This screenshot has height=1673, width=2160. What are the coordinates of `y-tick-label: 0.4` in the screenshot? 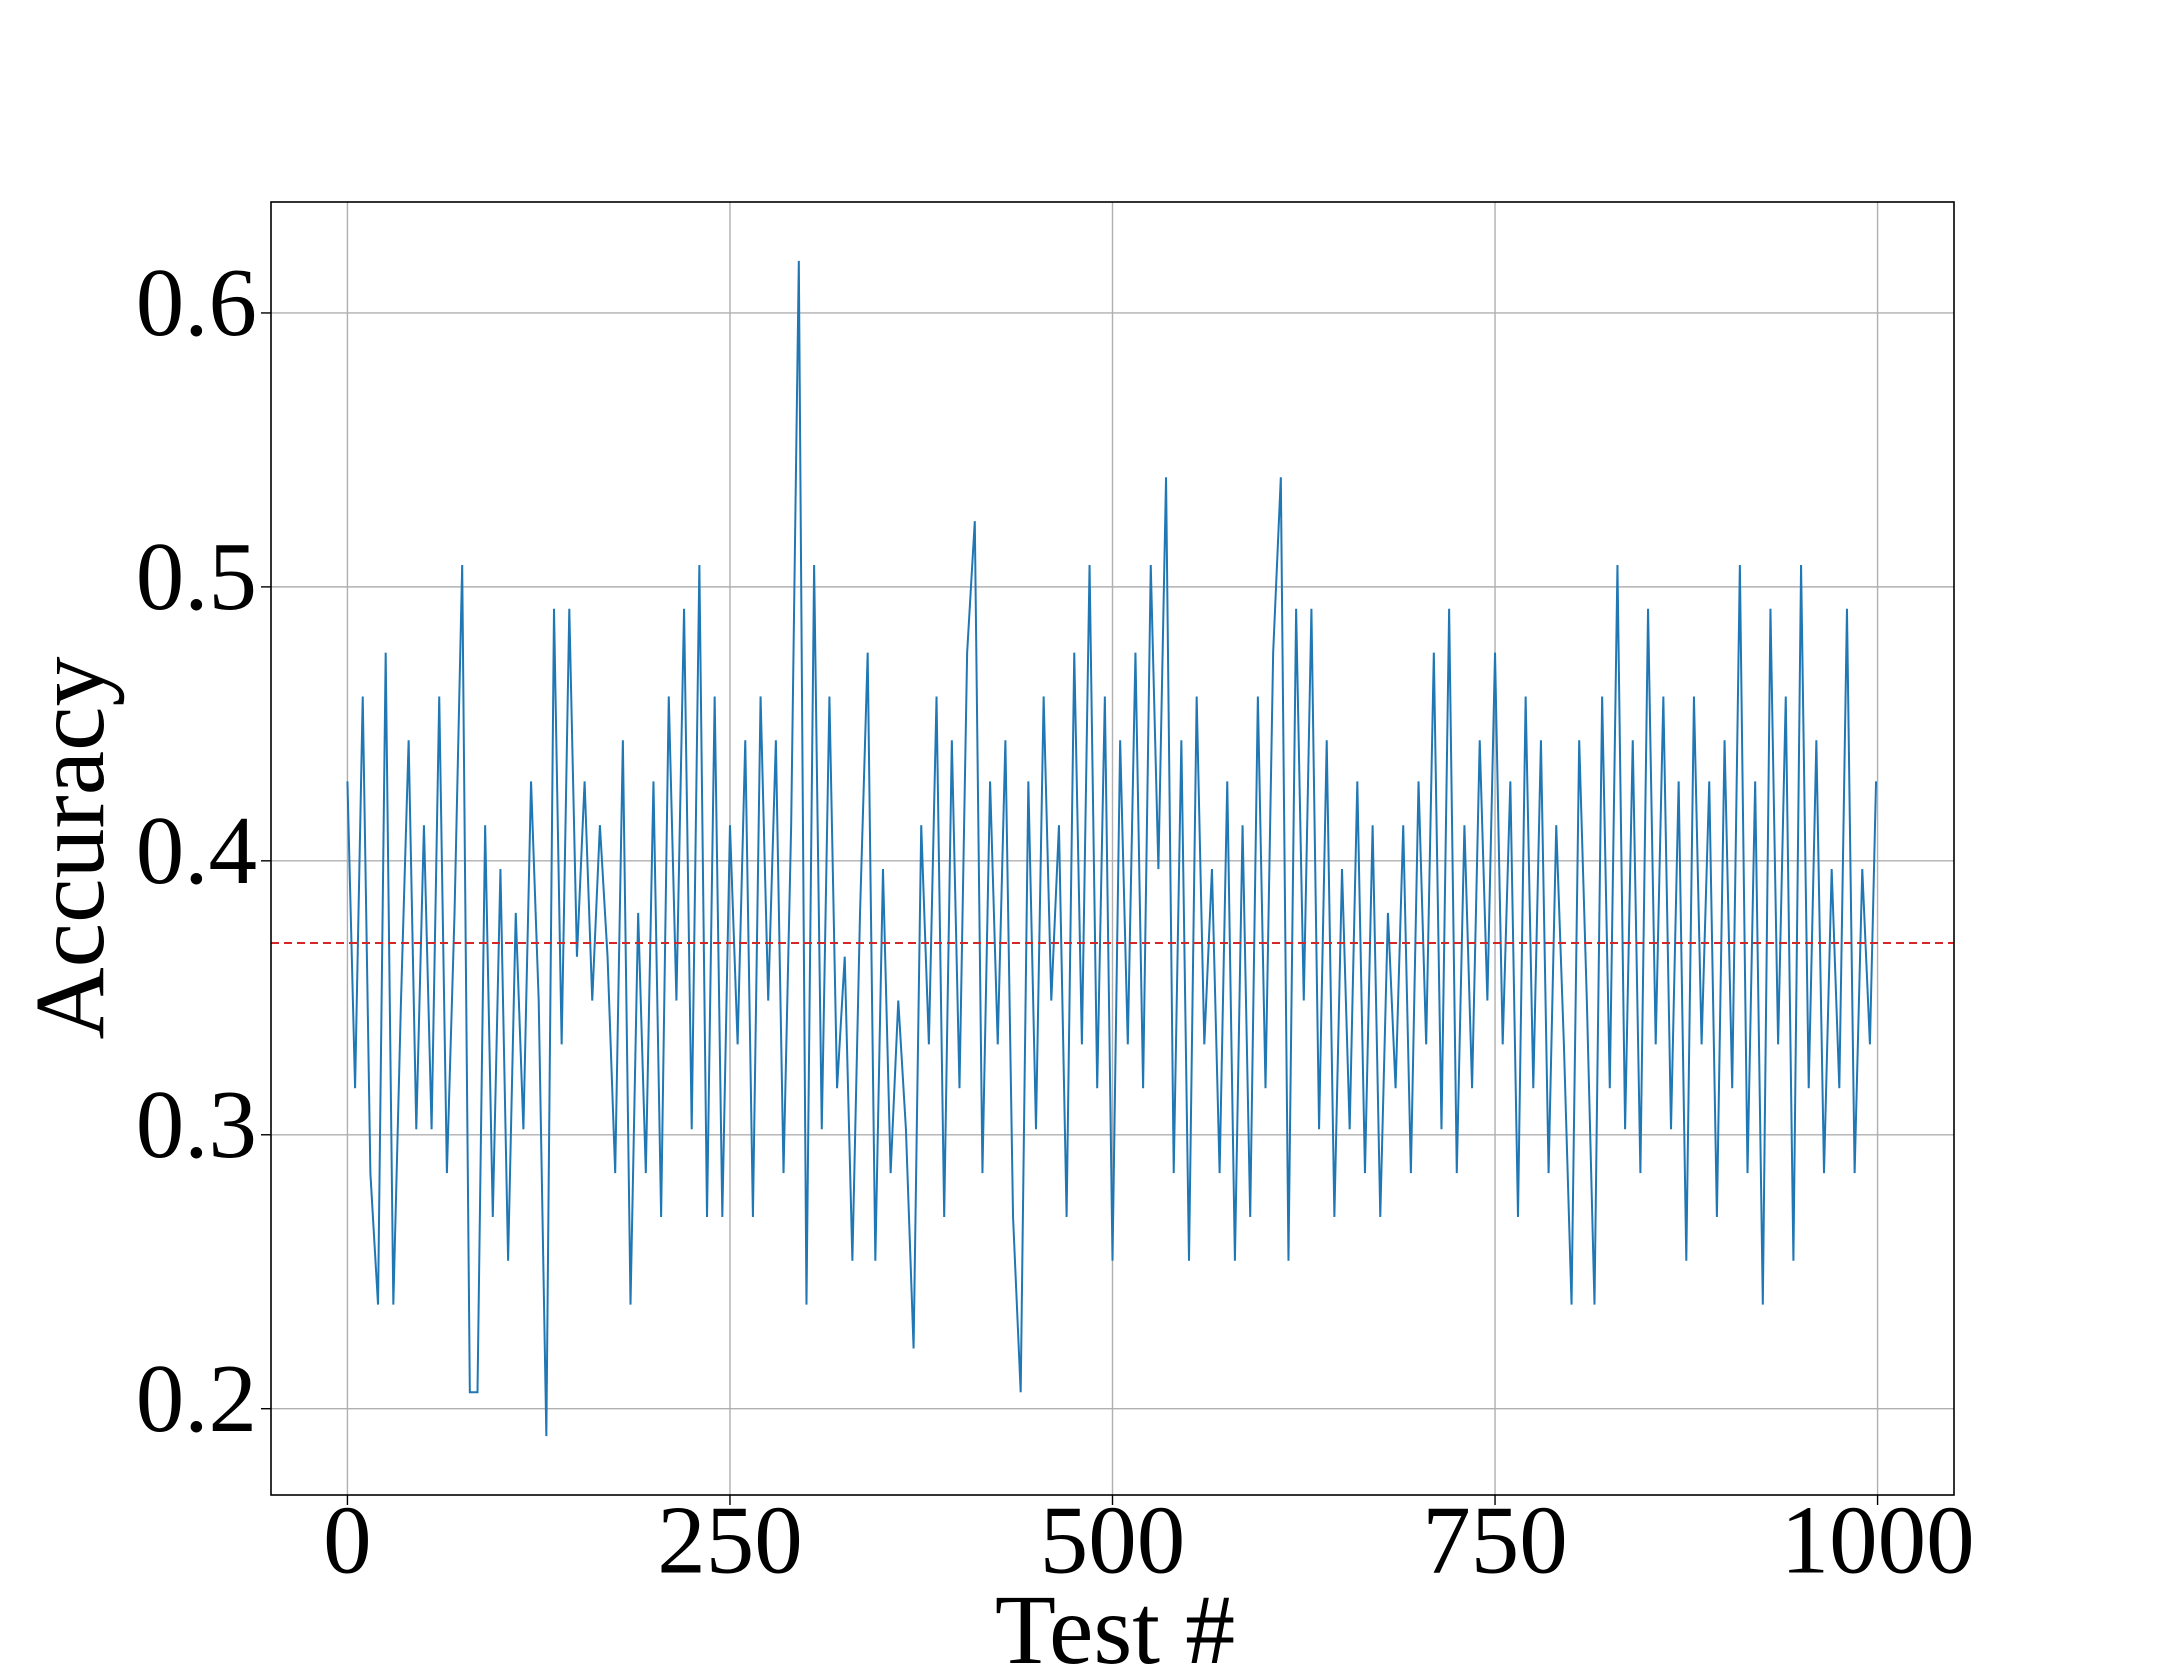 It's located at (196, 850).